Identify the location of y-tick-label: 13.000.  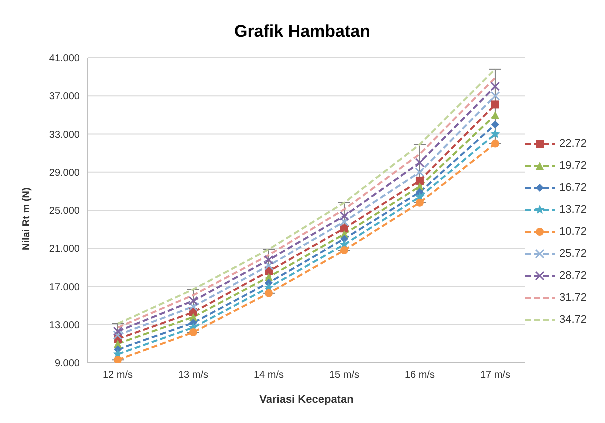
(64, 326).